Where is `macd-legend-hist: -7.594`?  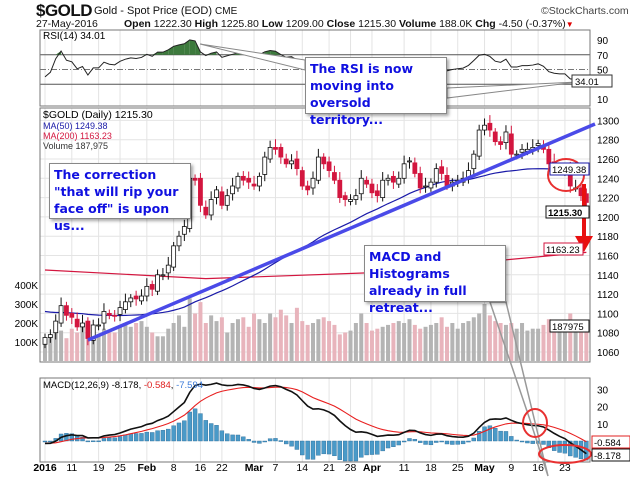 macd-legend-hist: -7.594 is located at coordinates (189, 385).